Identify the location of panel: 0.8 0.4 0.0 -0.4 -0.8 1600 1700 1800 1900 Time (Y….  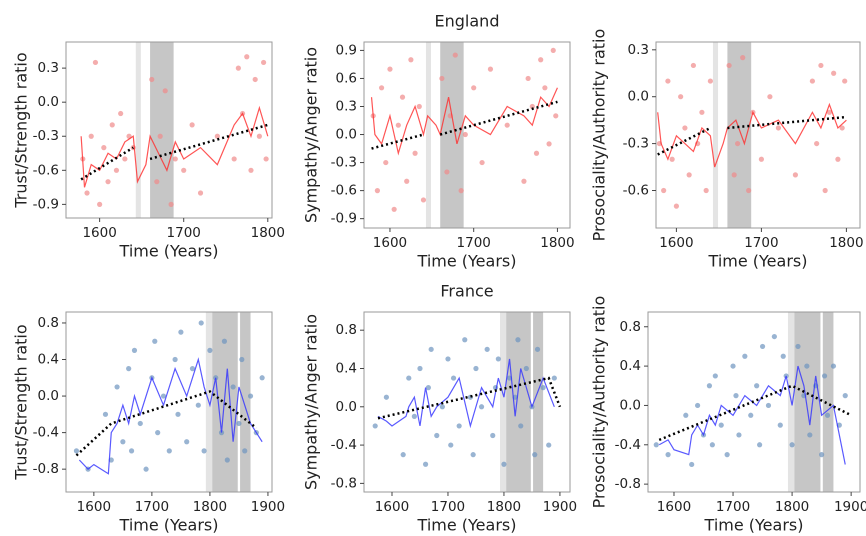
(148, 423).